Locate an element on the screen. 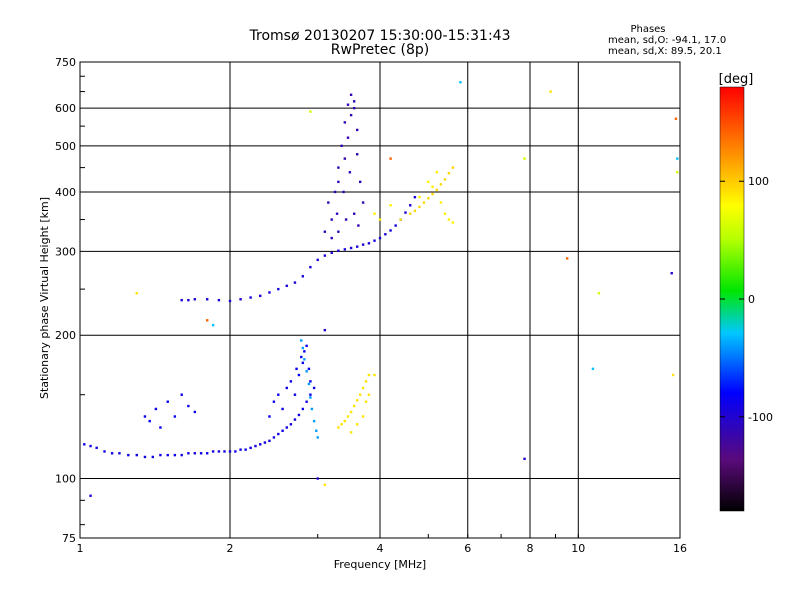 The image size is (800, 600). y-axis-ticks: 75 100 200 300 400 500 600 750 is located at coordinates (70, 300).